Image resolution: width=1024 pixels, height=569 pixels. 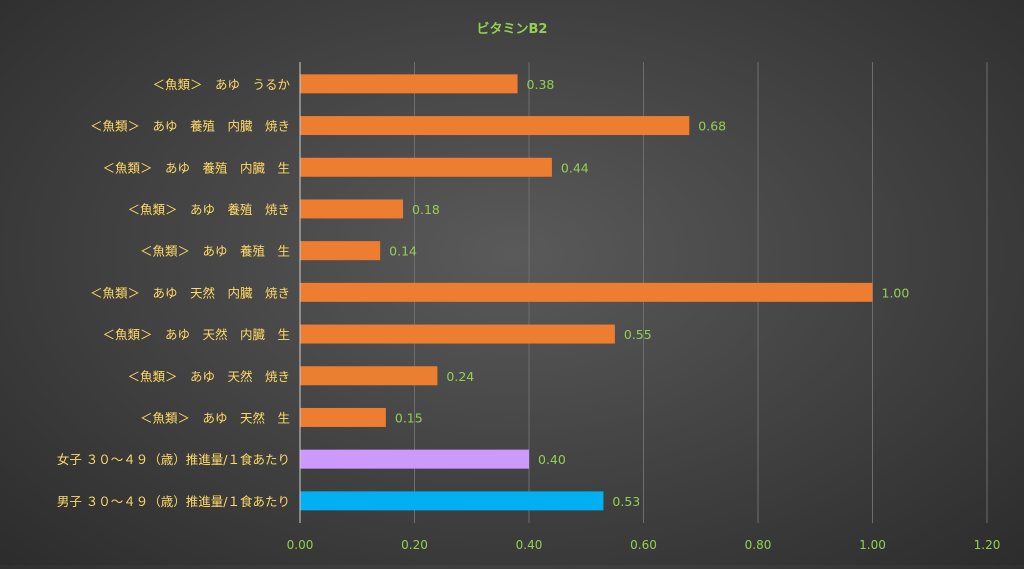 What do you see at coordinates (512, 29) in the screenshot?
I see `chart-title: ビタミンB2` at bounding box center [512, 29].